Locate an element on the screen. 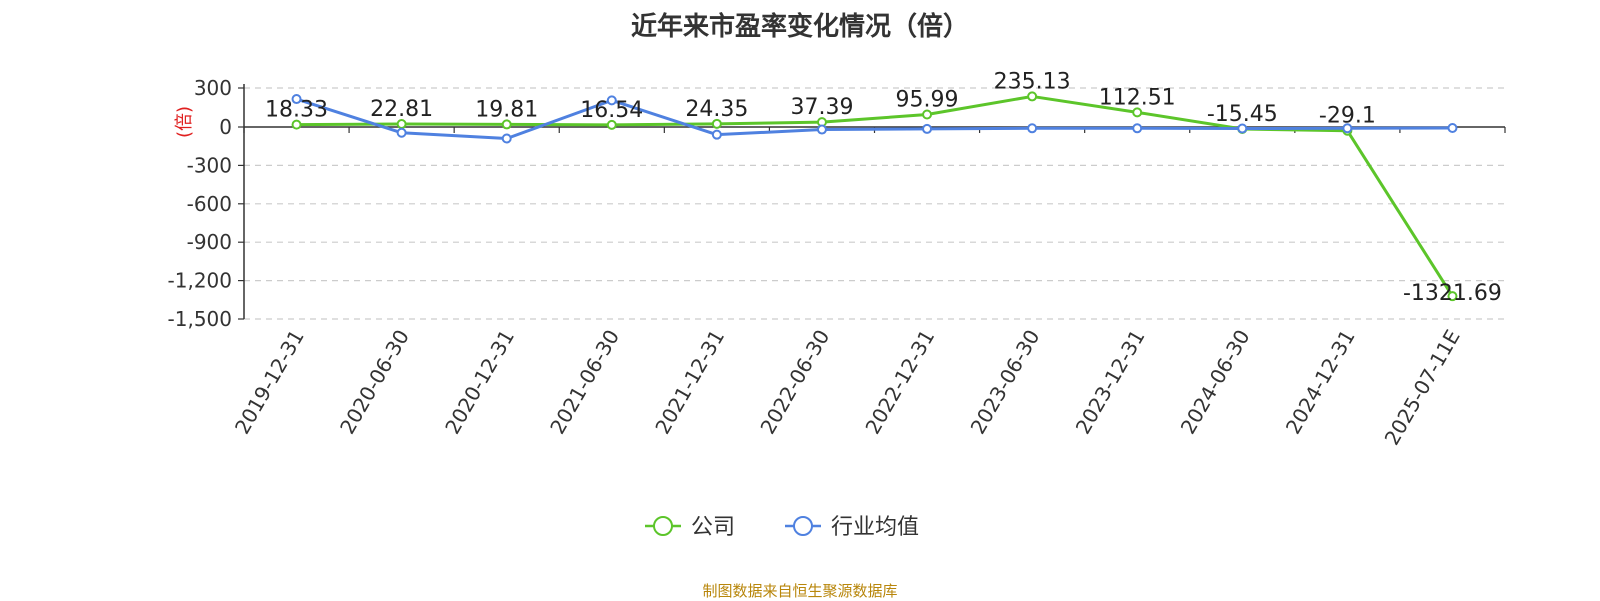 The width and height of the screenshot is (1600, 601). y-tick-label: 300 is located at coordinates (213, 88).